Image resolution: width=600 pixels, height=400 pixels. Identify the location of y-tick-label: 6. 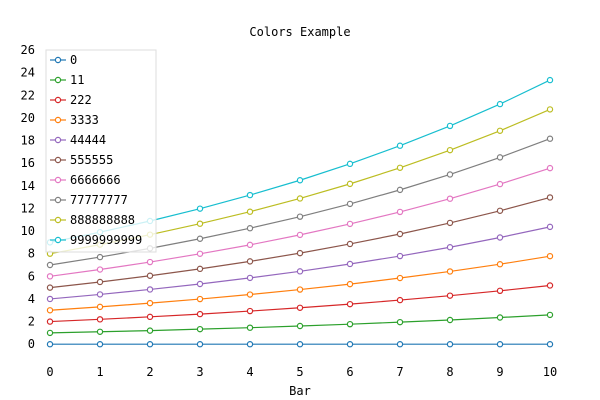
(31, 276).